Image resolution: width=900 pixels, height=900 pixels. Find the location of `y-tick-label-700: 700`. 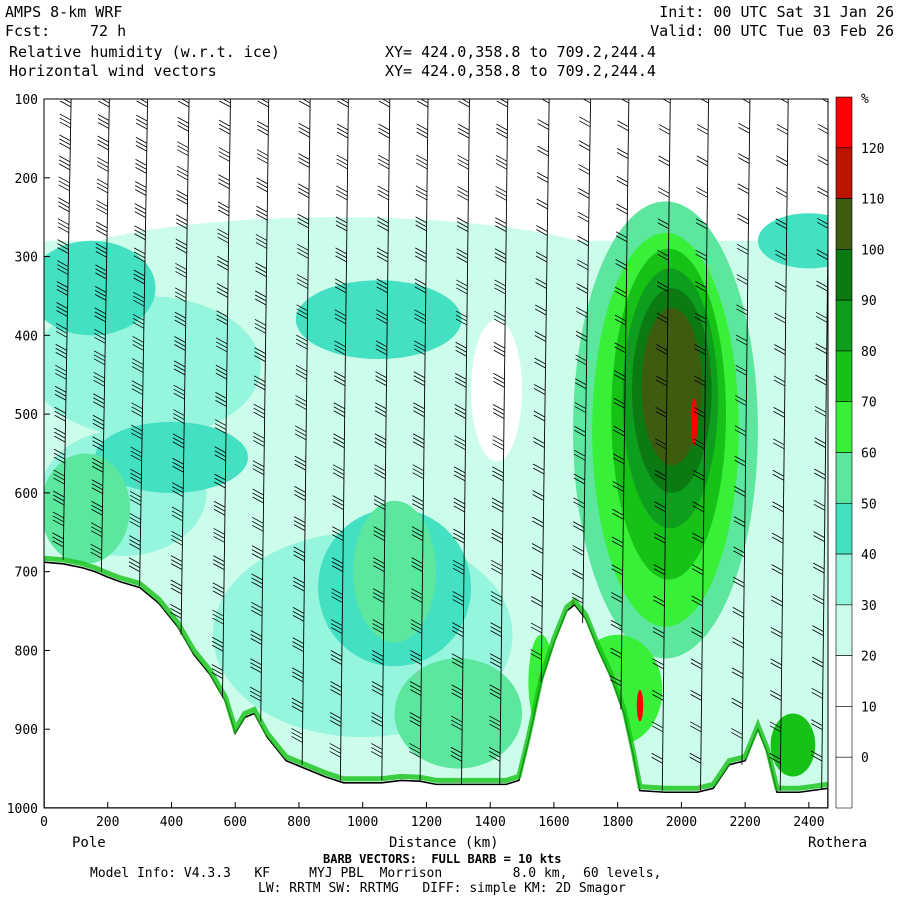

y-tick-label-700: 700 is located at coordinates (26, 573).